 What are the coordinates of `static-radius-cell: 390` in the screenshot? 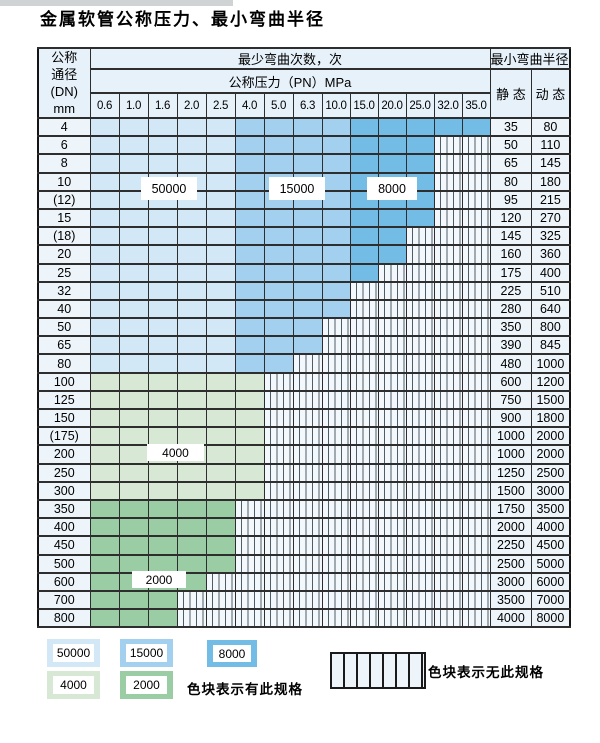 It's located at (511, 345).